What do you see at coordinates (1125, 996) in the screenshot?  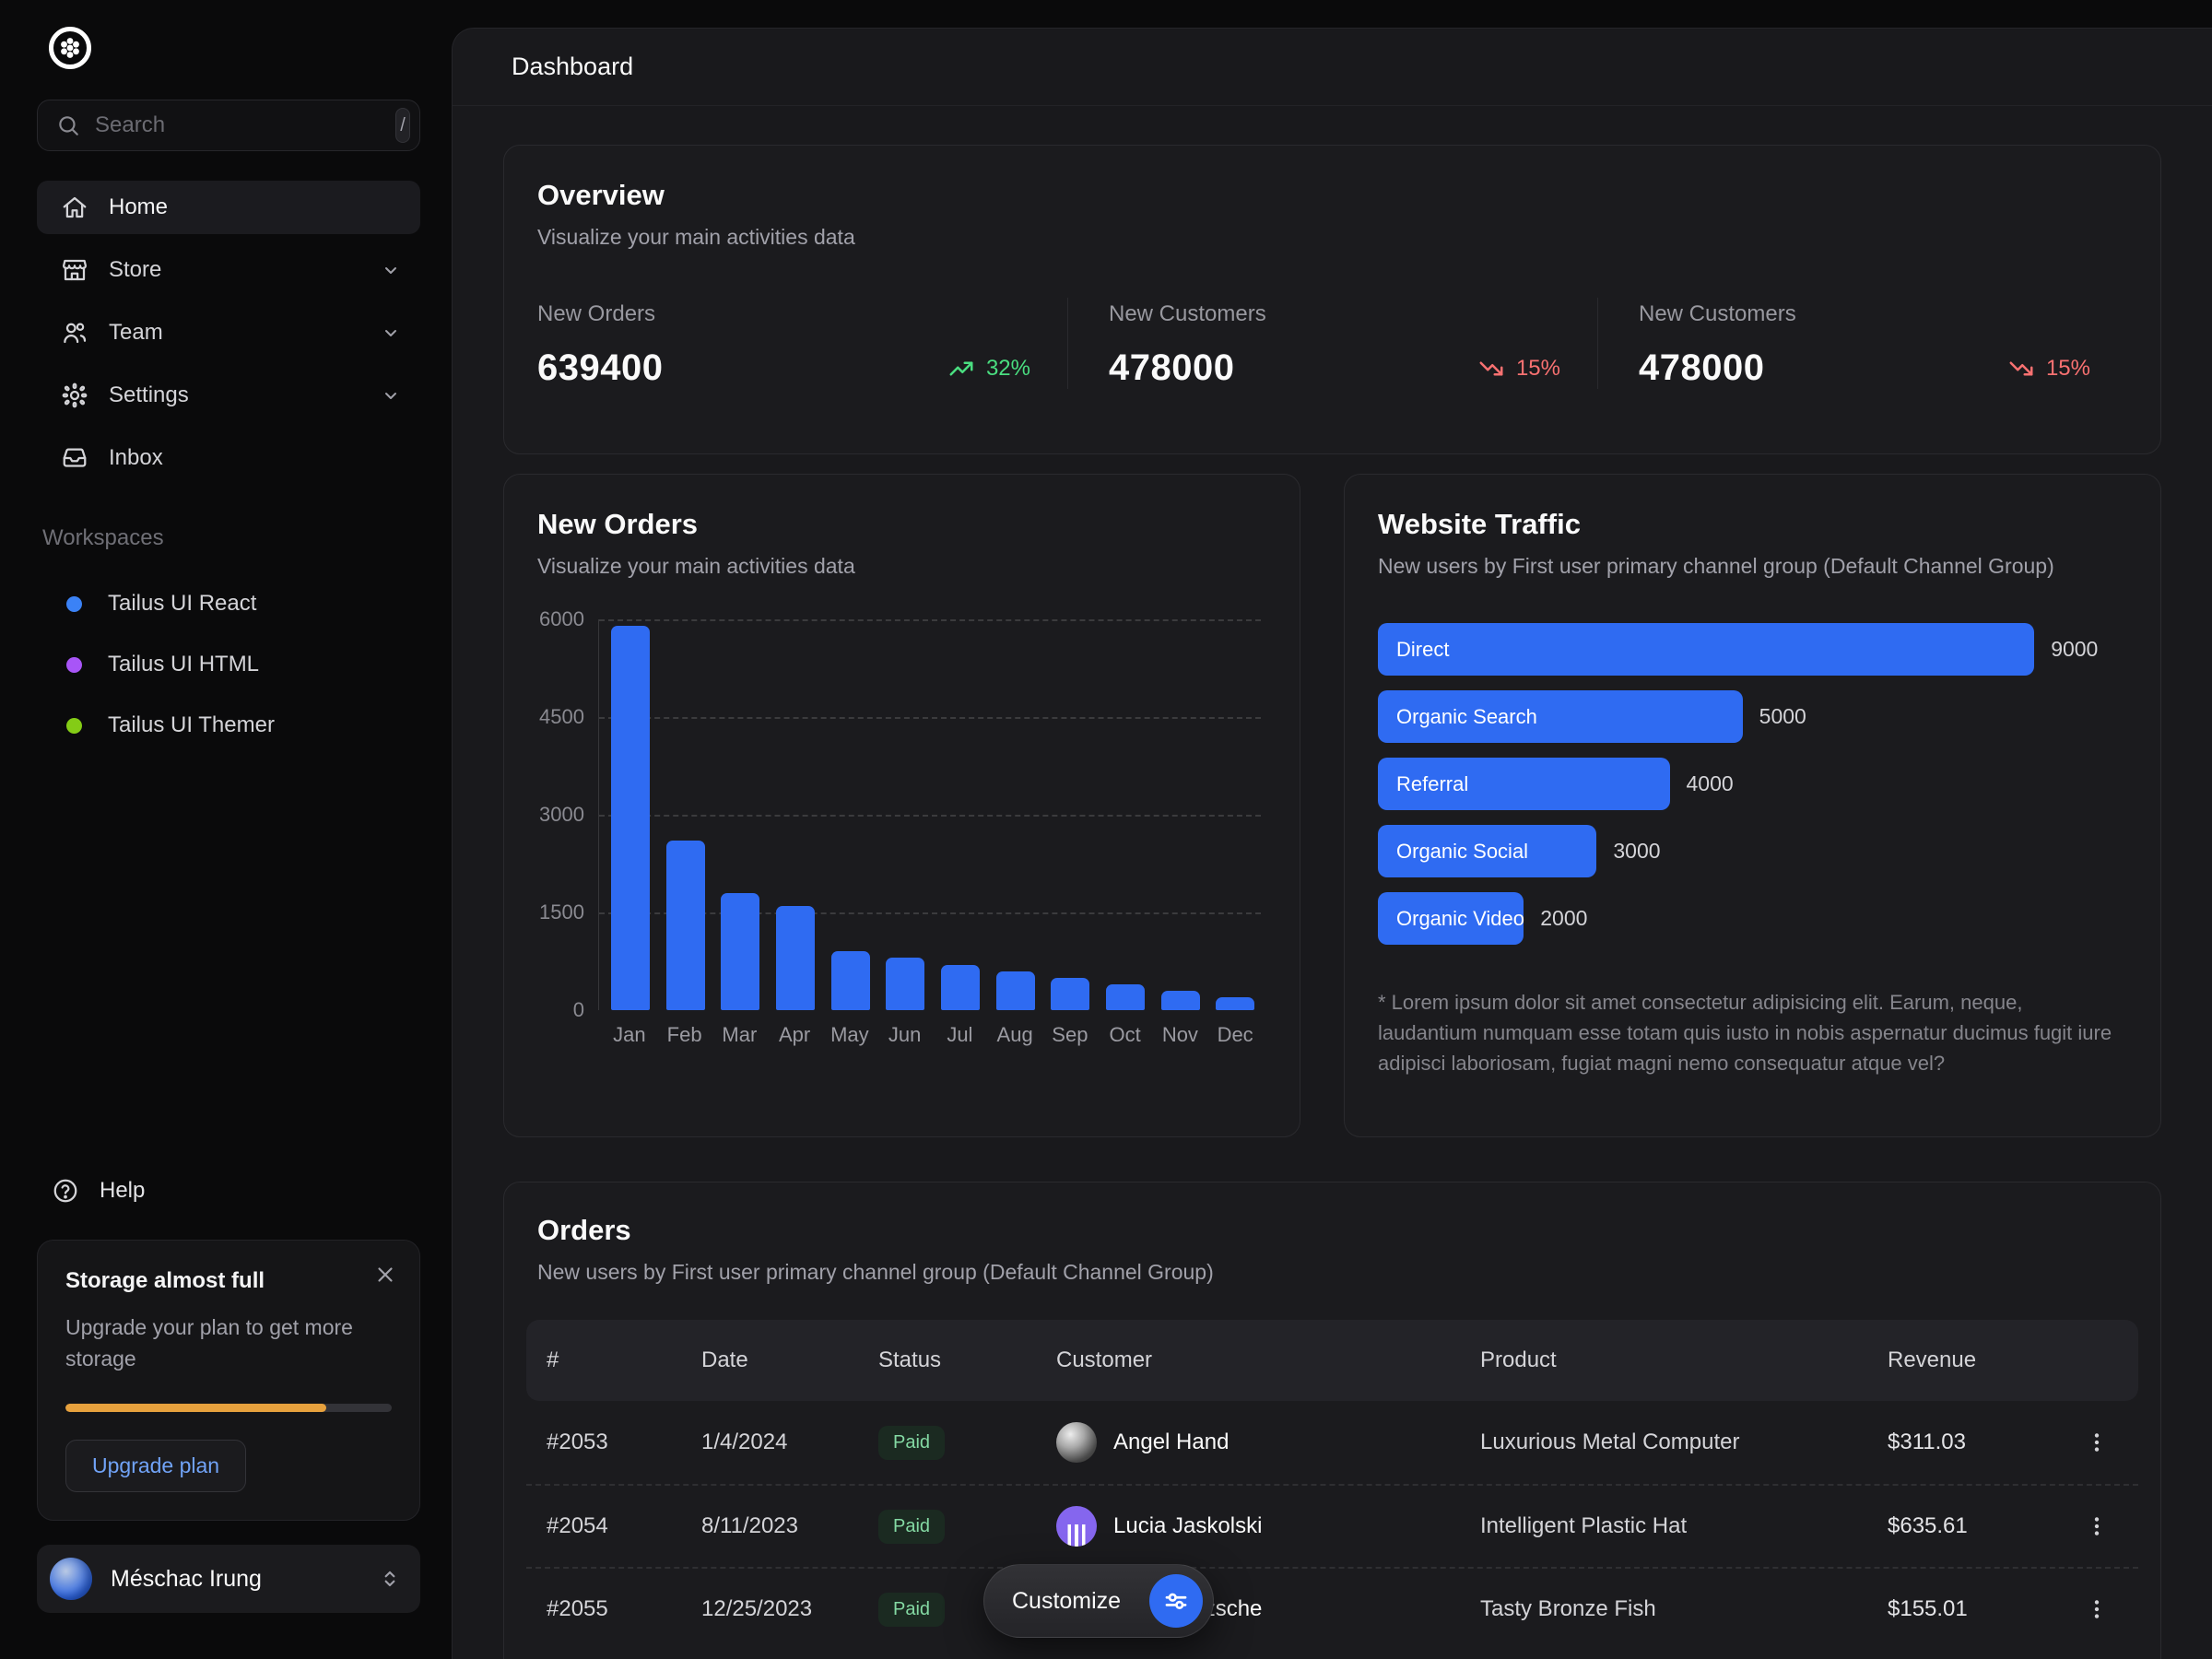 I see `bar-oct` at bounding box center [1125, 996].